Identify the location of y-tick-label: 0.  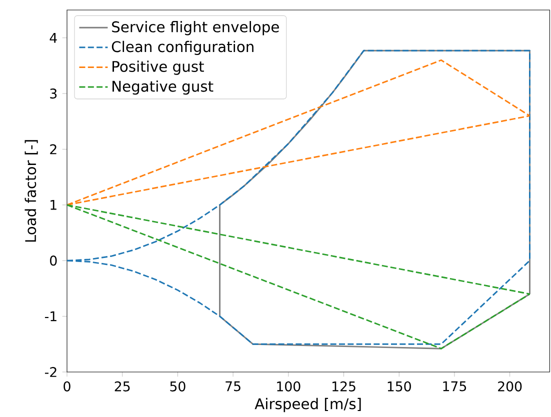
(53, 261).